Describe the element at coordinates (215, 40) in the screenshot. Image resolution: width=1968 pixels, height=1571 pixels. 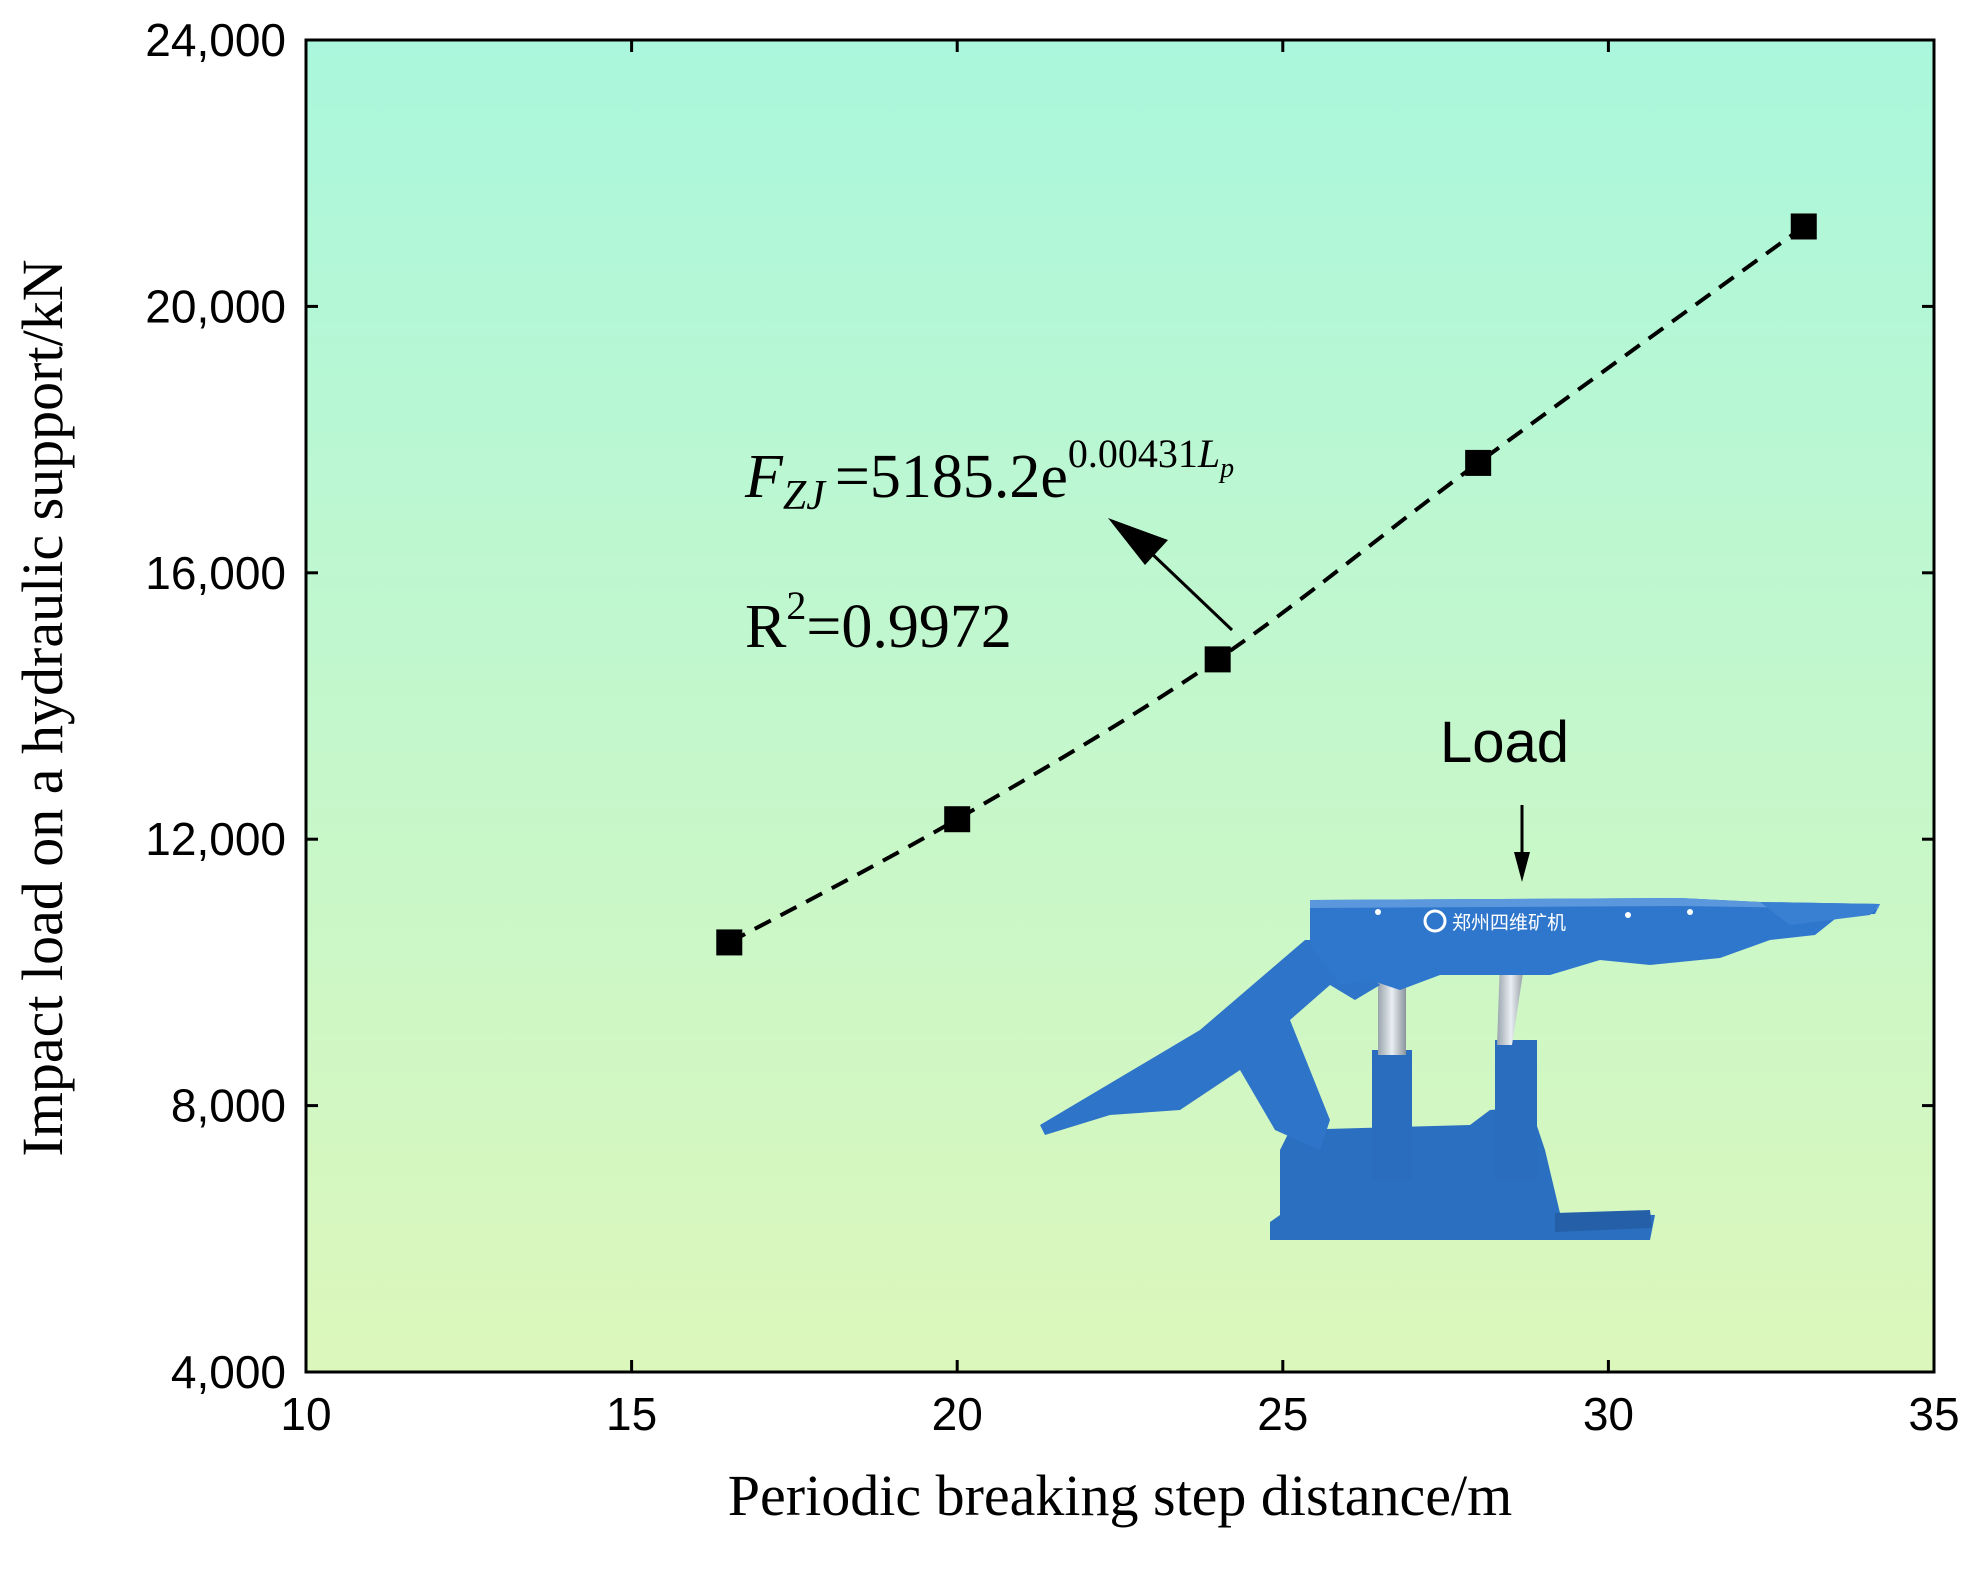
I see `y-tick-label: 24,000` at that location.